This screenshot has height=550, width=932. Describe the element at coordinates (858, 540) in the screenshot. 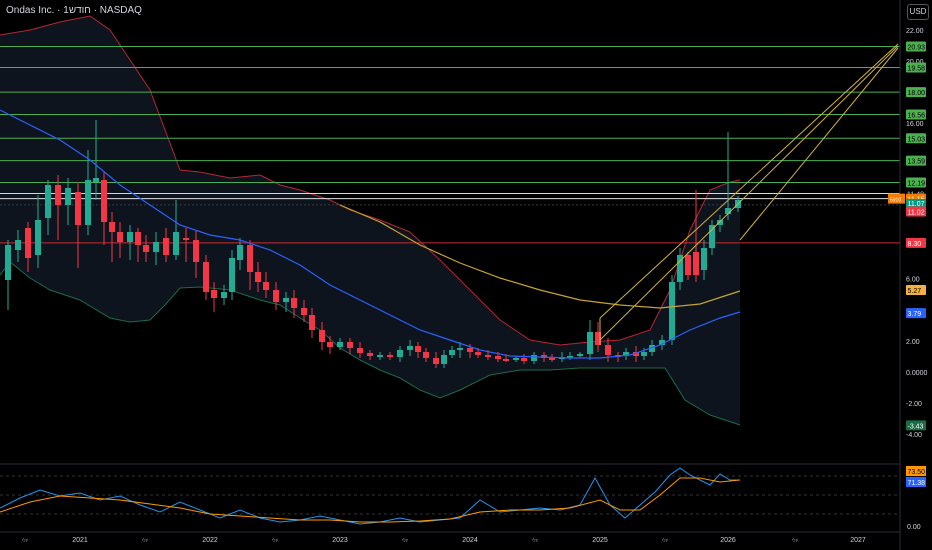

I see `x-tick-label: 2027` at that location.